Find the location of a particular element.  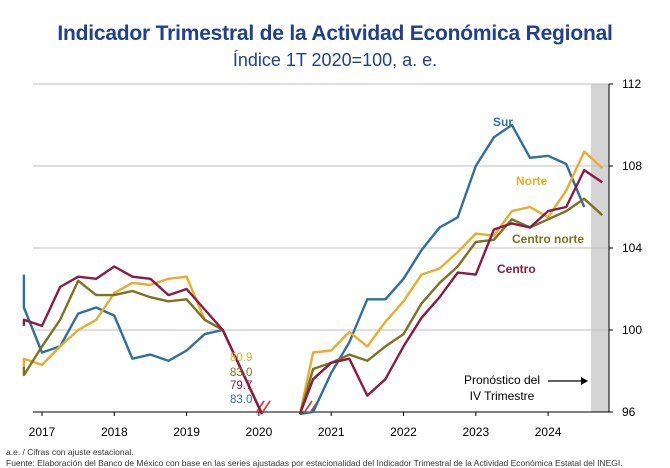

series-line-centro-pre is located at coordinates (143, 340).